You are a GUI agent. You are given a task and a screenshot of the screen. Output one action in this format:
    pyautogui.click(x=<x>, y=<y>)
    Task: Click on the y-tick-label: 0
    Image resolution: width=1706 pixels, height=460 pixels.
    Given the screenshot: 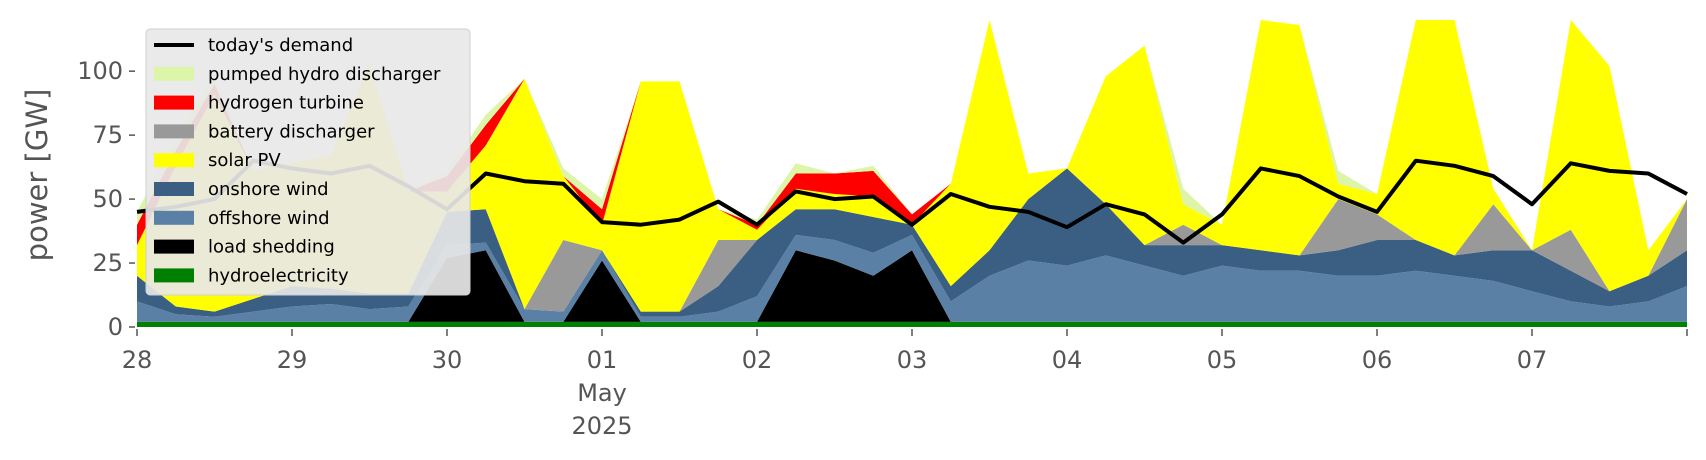 What is the action you would take?
    pyautogui.click(x=115, y=327)
    